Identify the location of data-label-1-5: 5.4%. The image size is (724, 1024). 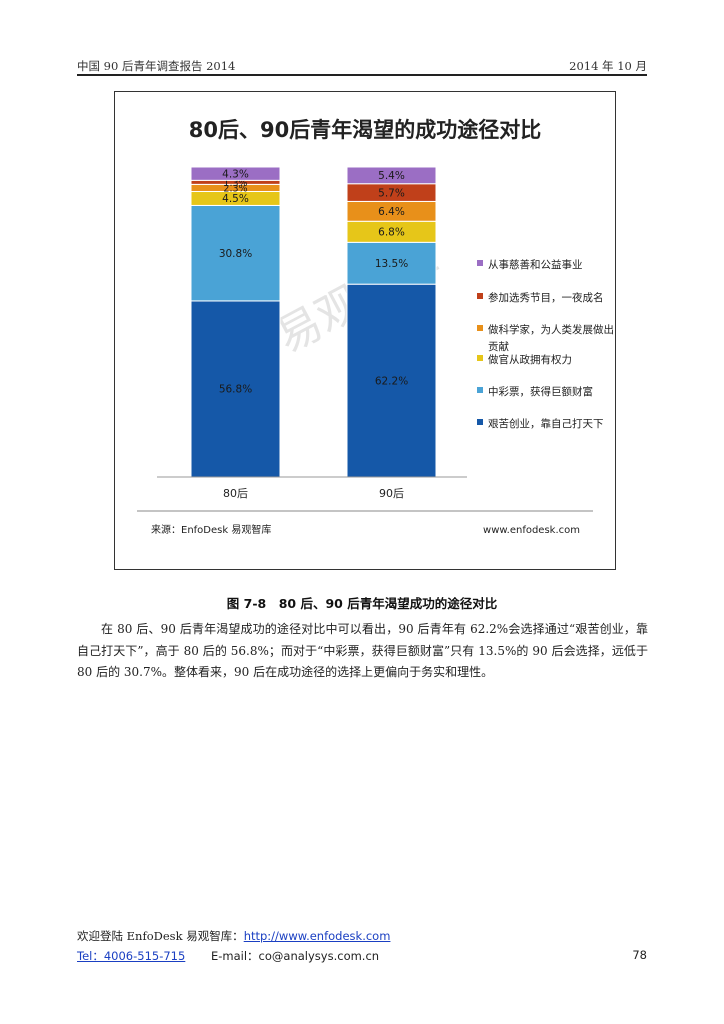
(391, 176).